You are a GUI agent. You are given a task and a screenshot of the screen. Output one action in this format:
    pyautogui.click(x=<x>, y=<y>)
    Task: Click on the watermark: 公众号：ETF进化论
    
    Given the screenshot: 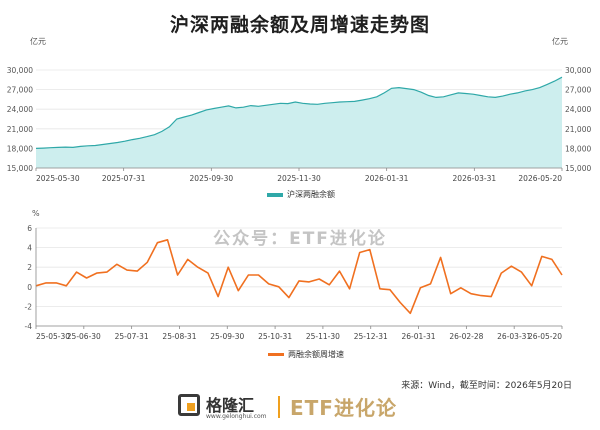 What is the action you would take?
    pyautogui.click(x=300, y=238)
    